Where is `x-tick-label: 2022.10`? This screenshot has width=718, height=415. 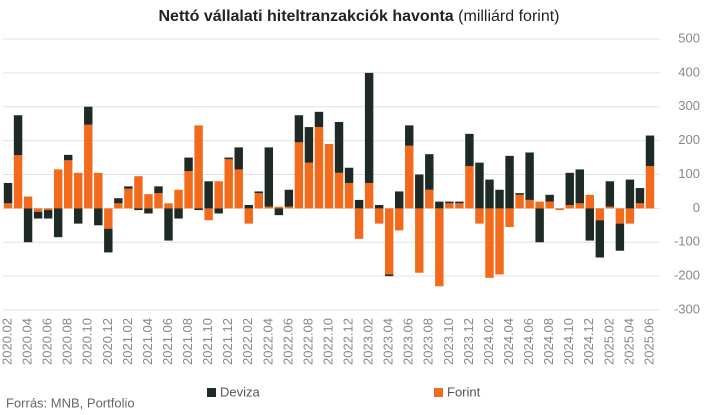
x-tick-label: 2022.10 is located at coordinates (327, 341).